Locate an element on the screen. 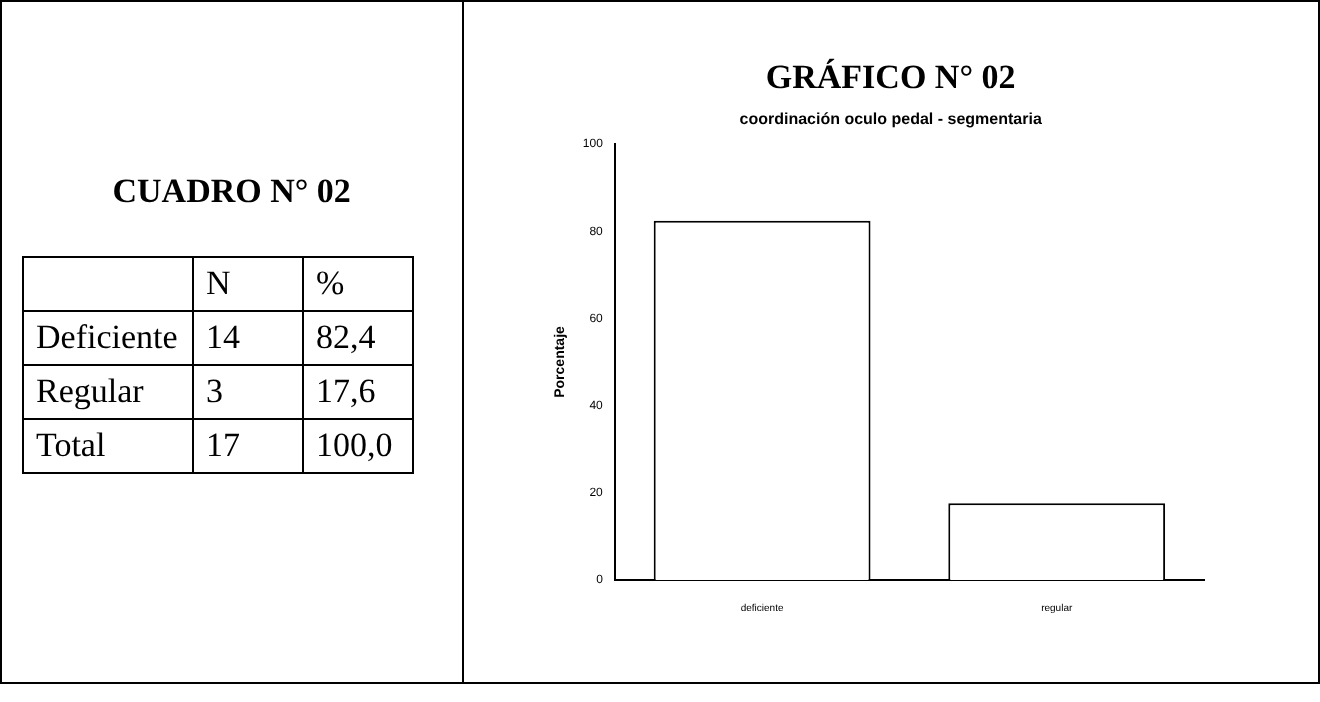 This screenshot has width=1320, height=702. text: 3 is located at coordinates (248, 392).